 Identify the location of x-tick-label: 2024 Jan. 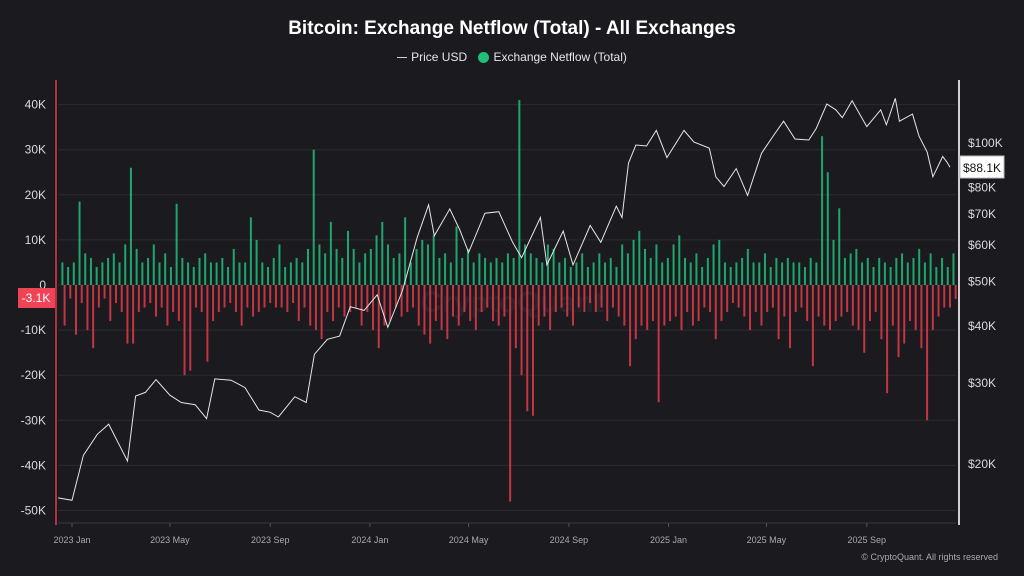
(369, 540).